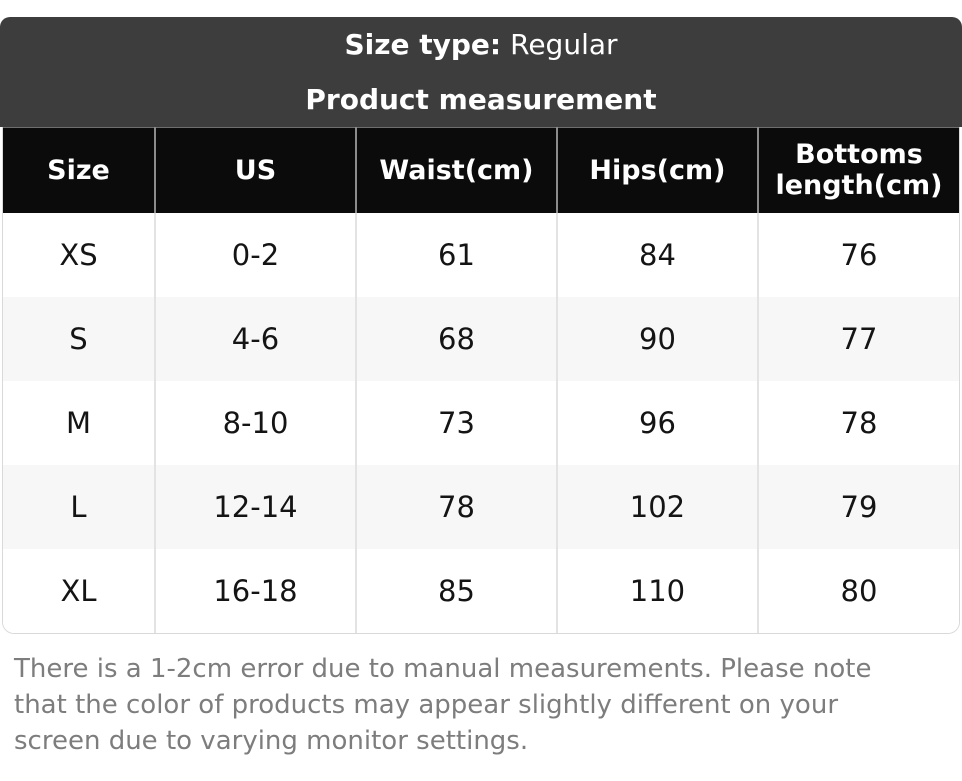 The width and height of the screenshot is (962, 781). I want to click on cell-size: XL, so click(79, 590).